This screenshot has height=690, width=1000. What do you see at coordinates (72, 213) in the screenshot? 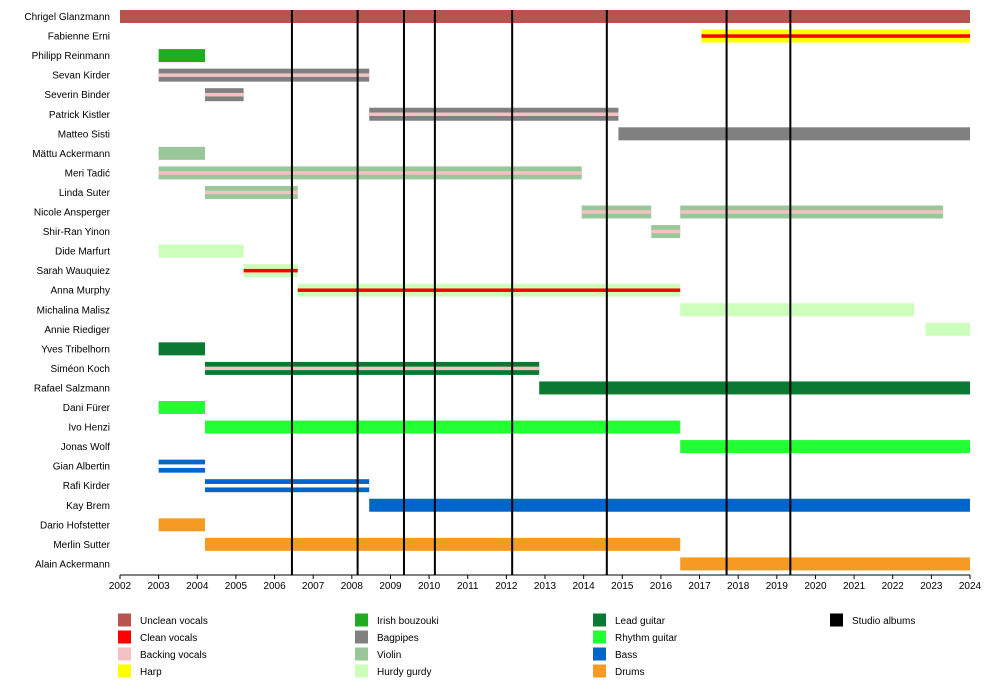
I see `member-label: Nicole Ansperger` at bounding box center [72, 213].